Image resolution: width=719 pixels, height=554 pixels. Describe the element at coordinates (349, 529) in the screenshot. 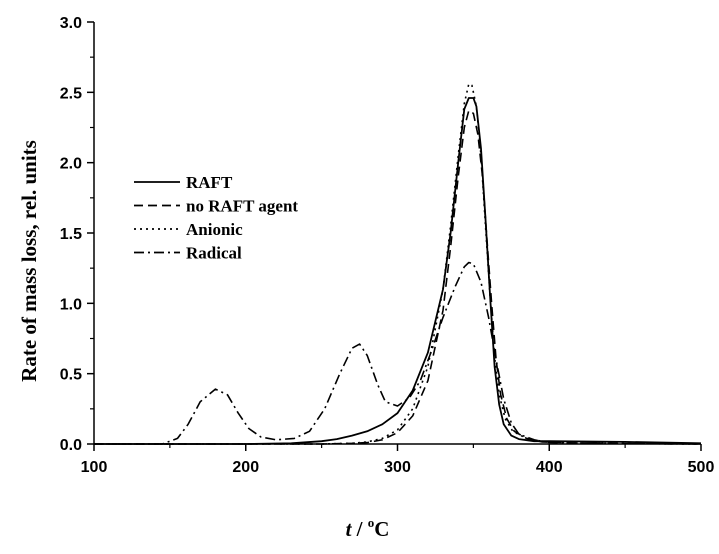

I see `x-axis-title-variable: t` at that location.